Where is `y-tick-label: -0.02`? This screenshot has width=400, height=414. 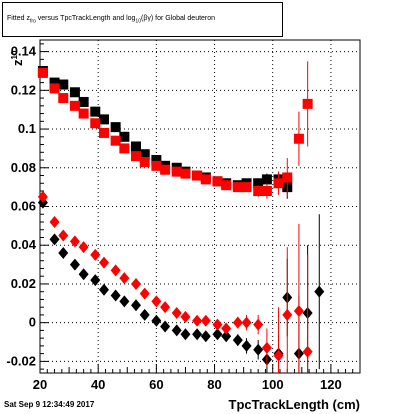
y-tick-label: -0.02 is located at coordinates (21, 360).